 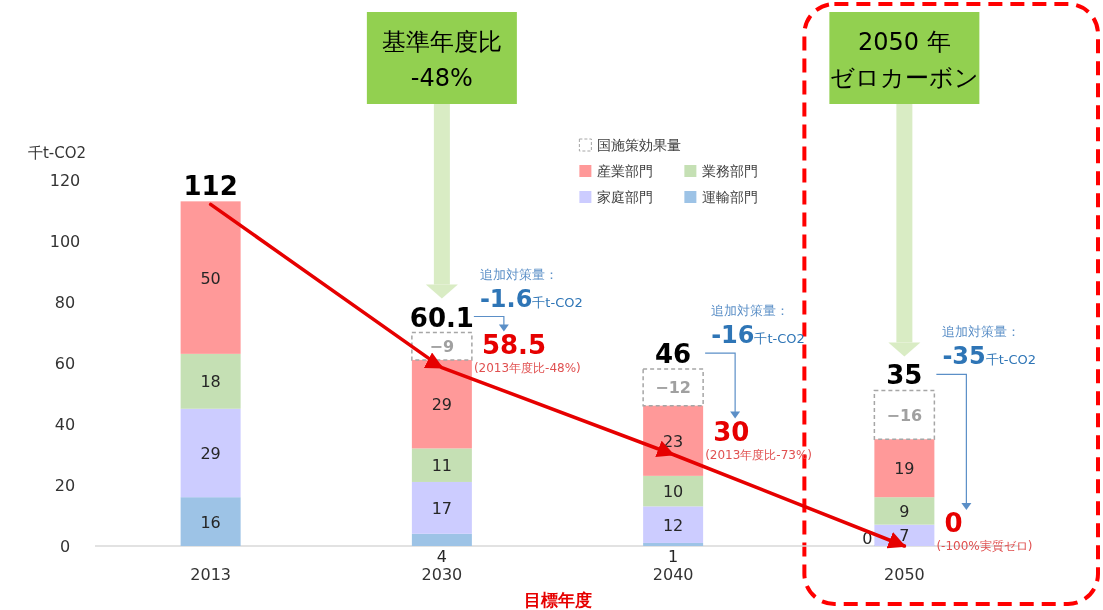 I want to click on data-label: 16, so click(x=210, y=522).